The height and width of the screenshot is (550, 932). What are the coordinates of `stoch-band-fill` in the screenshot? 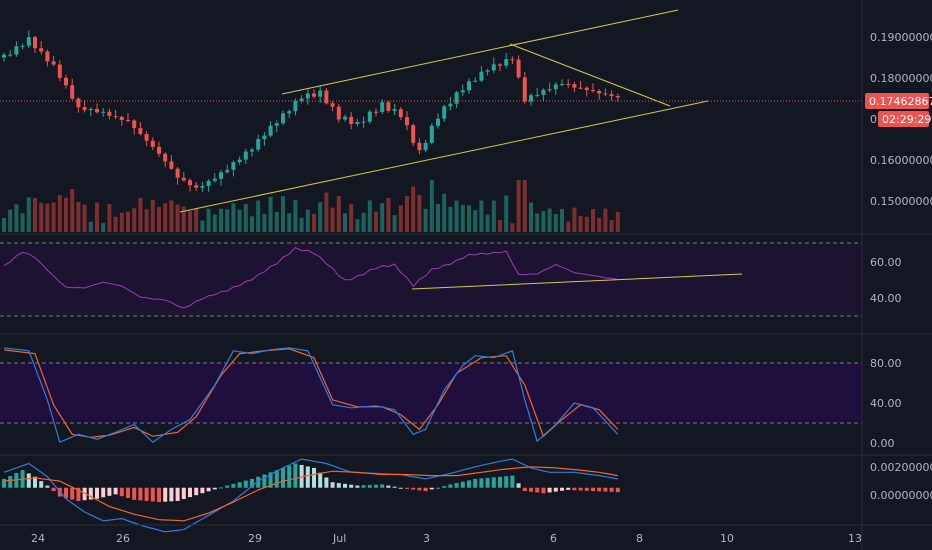 It's located at (431, 393).